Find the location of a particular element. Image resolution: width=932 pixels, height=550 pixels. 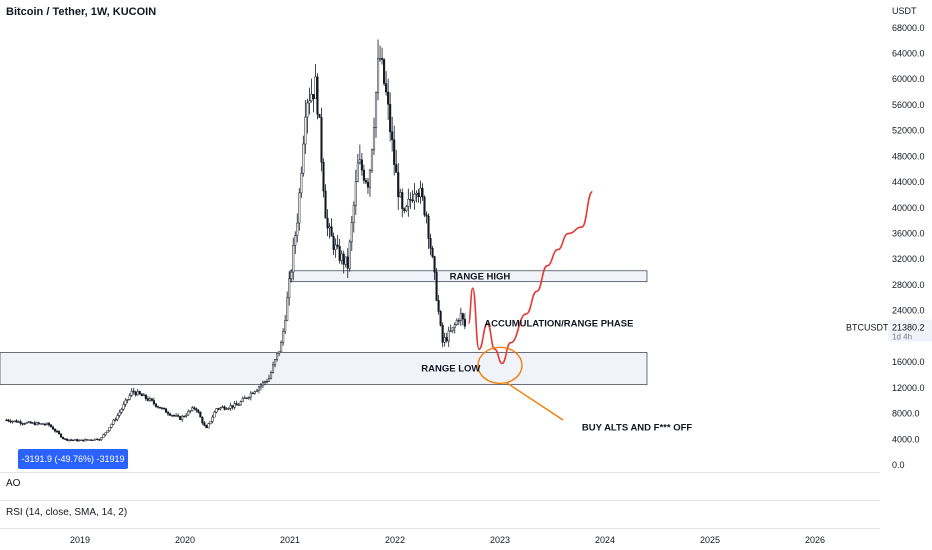

chart-annotation: RANGE LOW is located at coordinates (450, 369).